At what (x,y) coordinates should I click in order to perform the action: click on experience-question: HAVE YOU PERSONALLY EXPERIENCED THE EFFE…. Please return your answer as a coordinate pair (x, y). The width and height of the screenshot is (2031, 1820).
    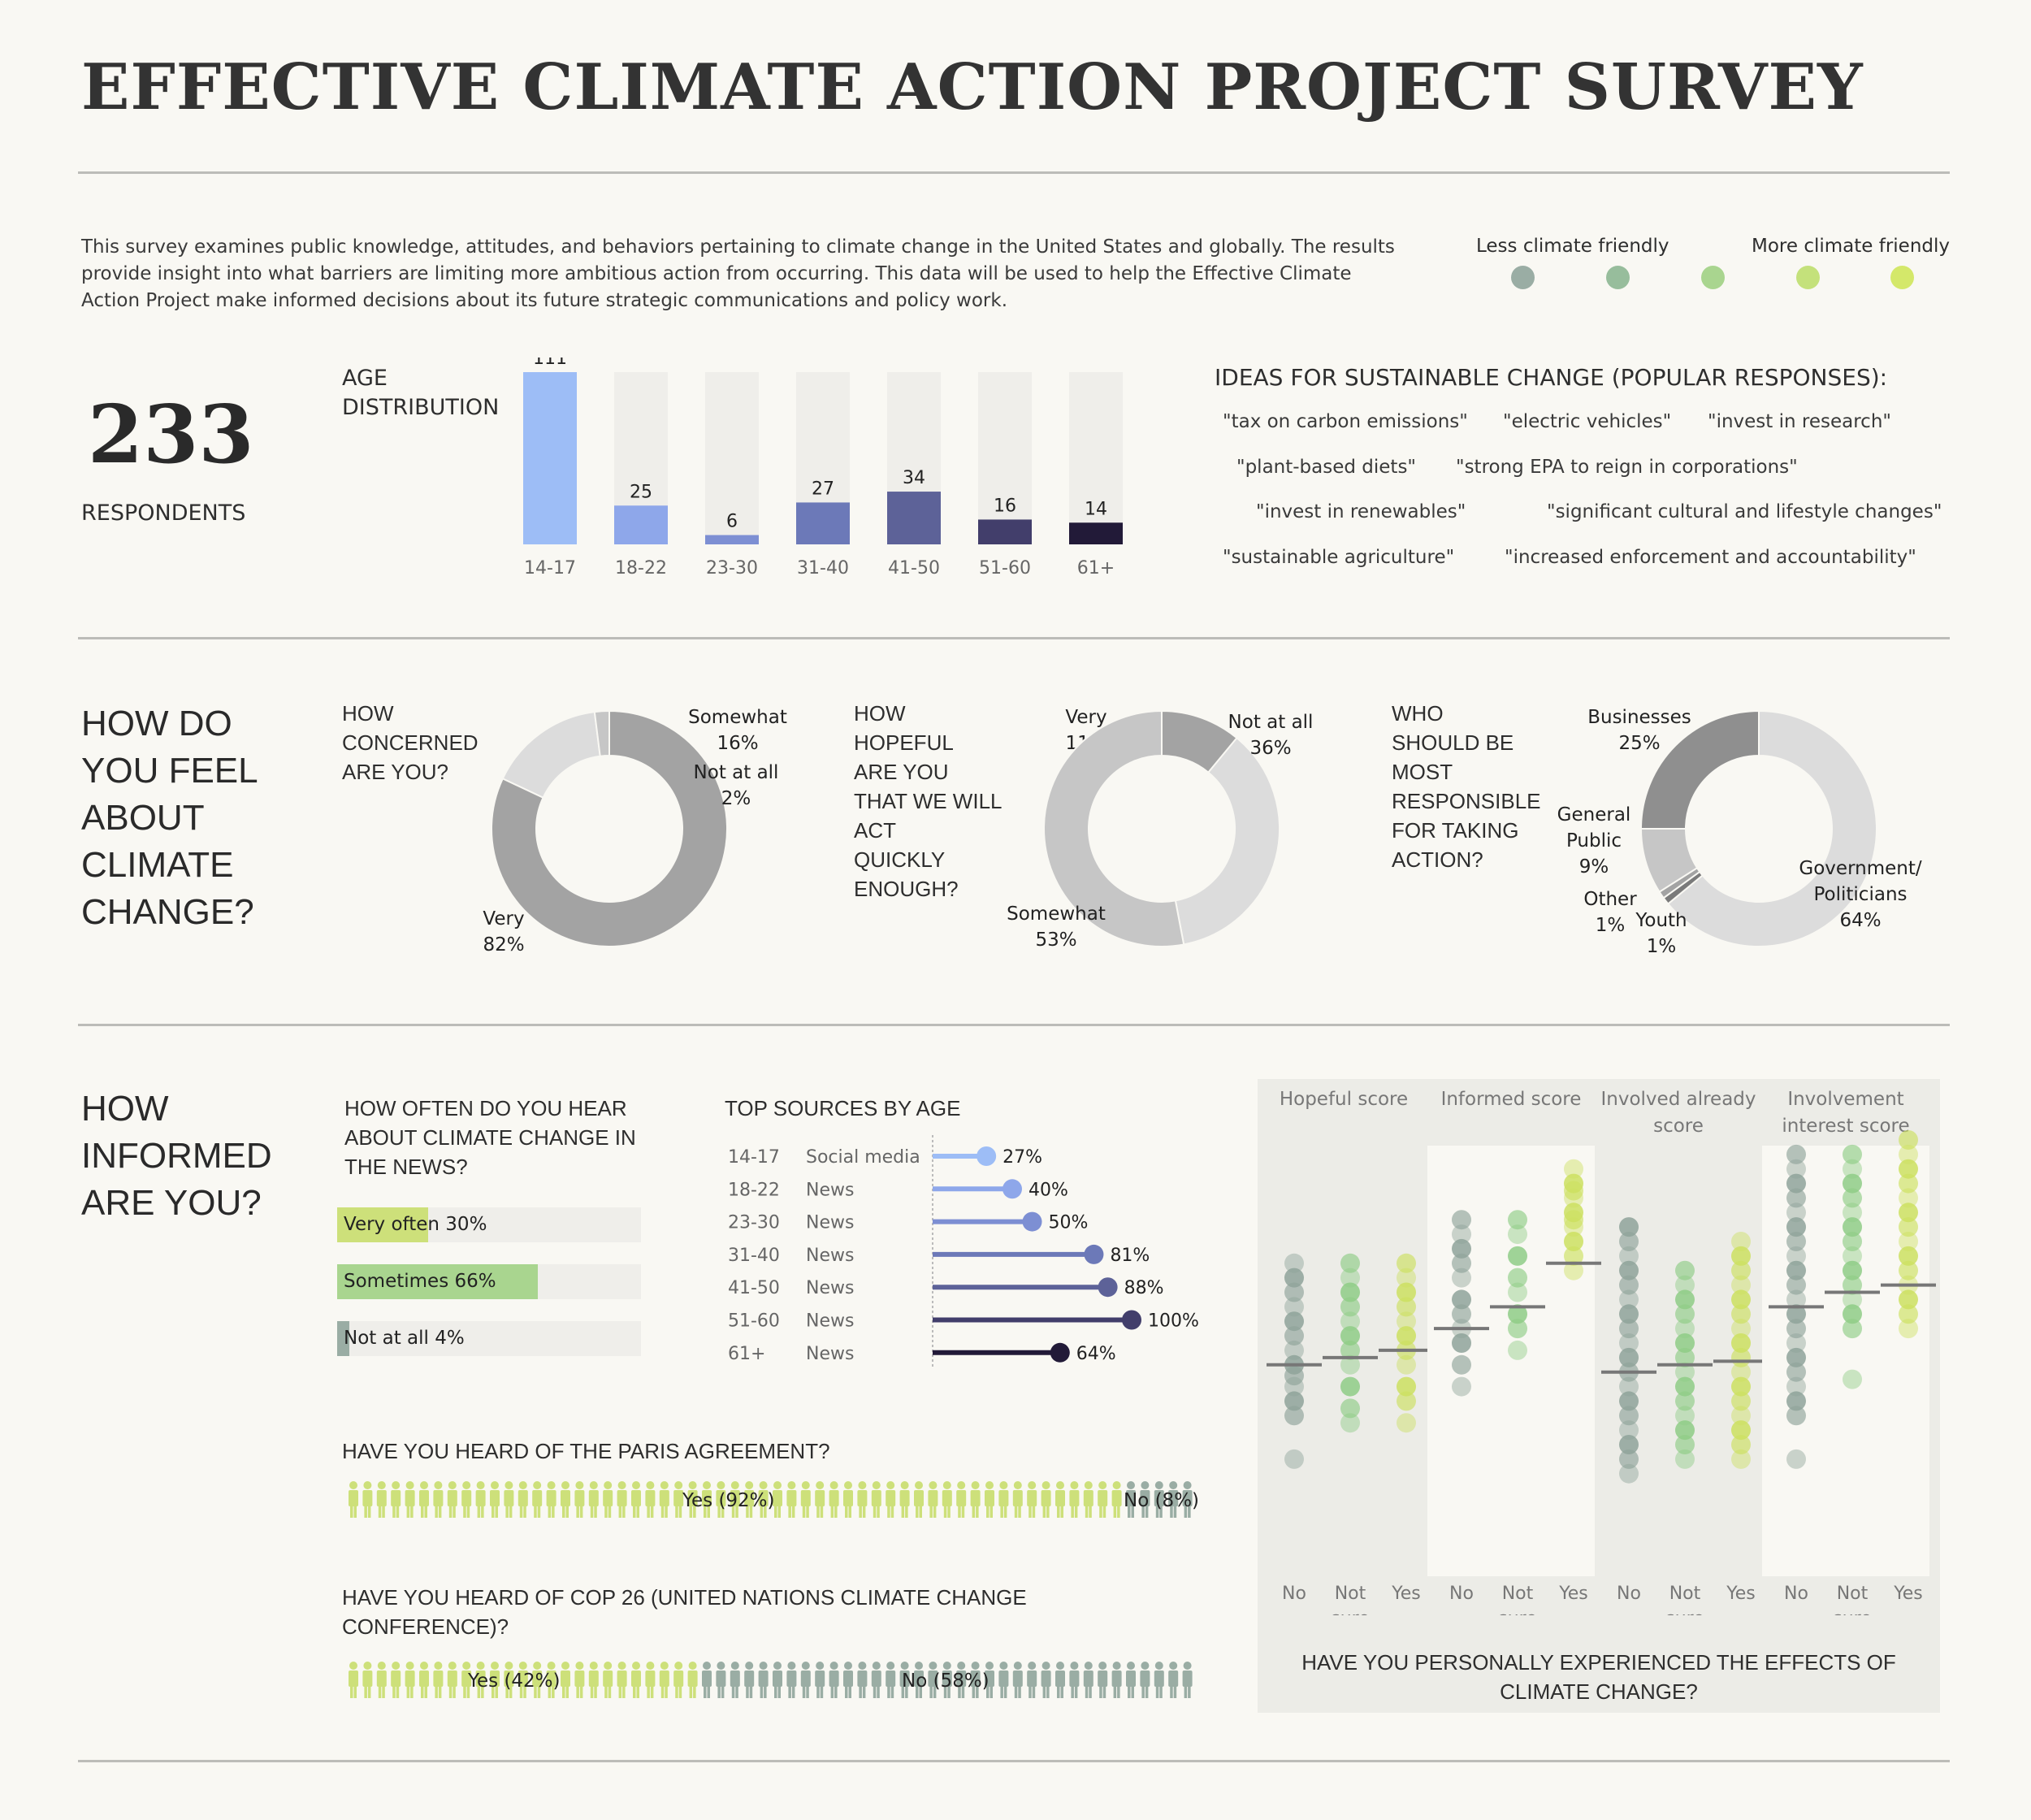
    Looking at the image, I should click on (1598, 1677).